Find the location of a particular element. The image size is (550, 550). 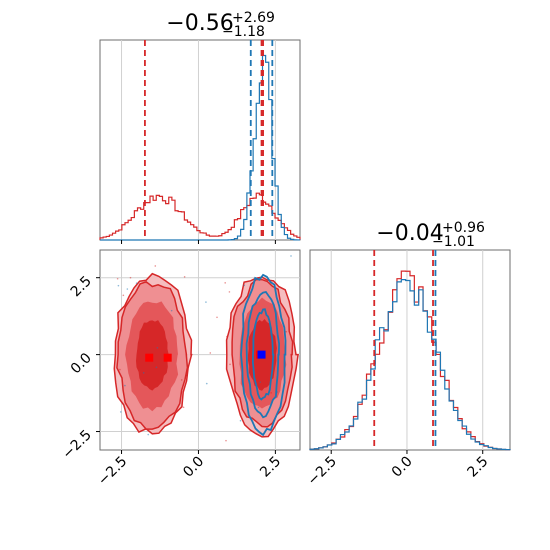

marginal-2-grid is located at coordinates (407, 350).